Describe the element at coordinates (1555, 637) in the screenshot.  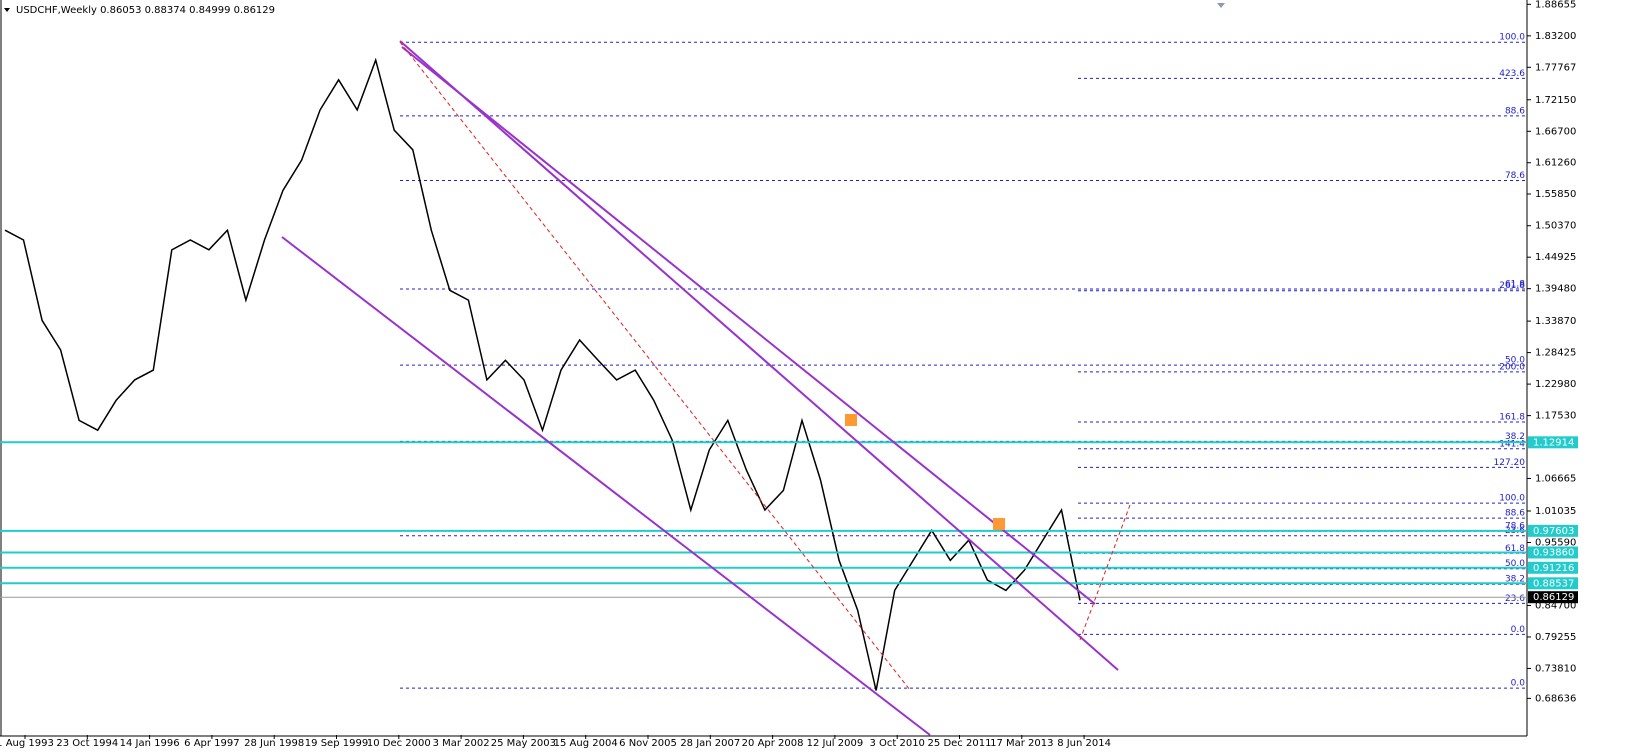
I see `y-tick-label: 0.79255` at that location.